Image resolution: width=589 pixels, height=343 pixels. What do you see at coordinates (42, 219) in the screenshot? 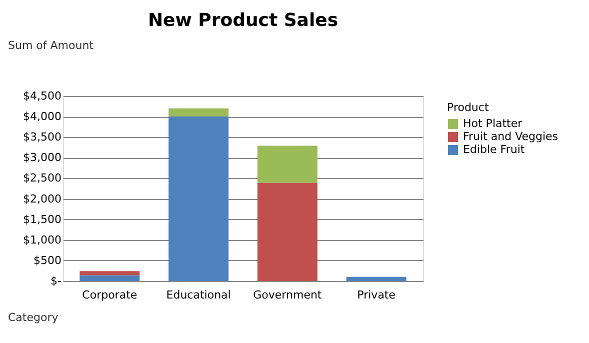
I see `y-tick-label: $1,500` at bounding box center [42, 219].